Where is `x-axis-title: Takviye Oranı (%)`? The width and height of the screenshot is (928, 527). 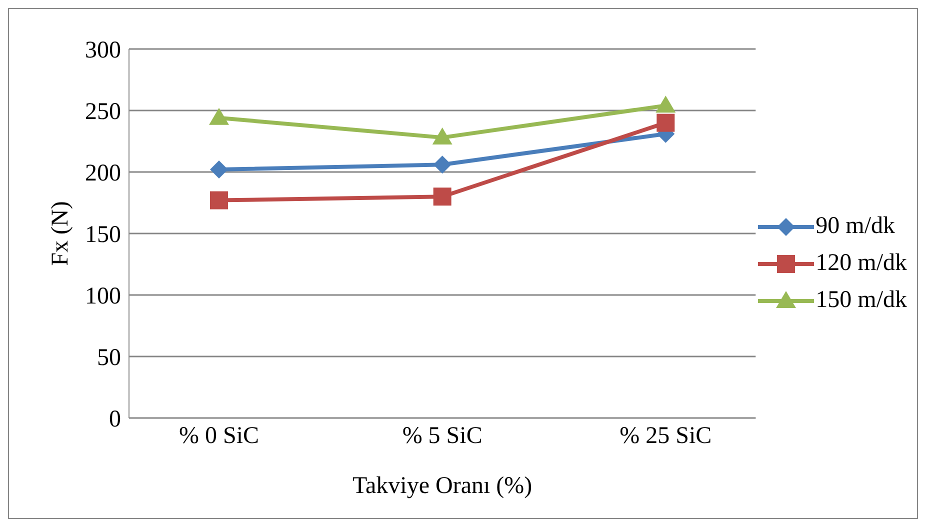
x-axis-title: Takviye Oranı (%) is located at coordinates (442, 486).